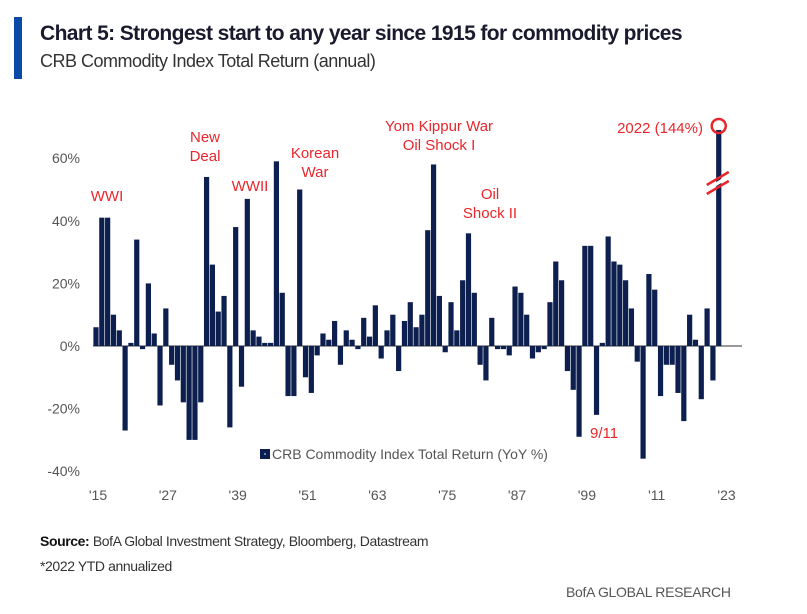  I want to click on bar-1936, so click(218, 328).